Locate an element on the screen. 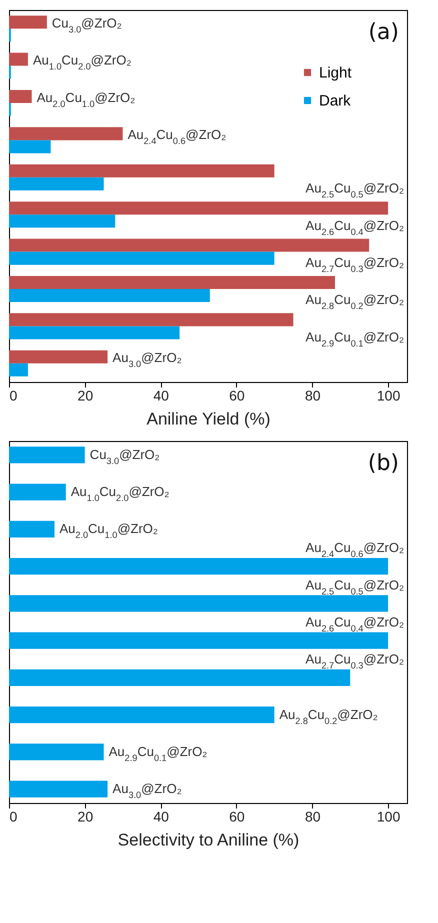 The height and width of the screenshot is (923, 438). x-axis-title: Aniline Yield (%) is located at coordinates (208, 419).